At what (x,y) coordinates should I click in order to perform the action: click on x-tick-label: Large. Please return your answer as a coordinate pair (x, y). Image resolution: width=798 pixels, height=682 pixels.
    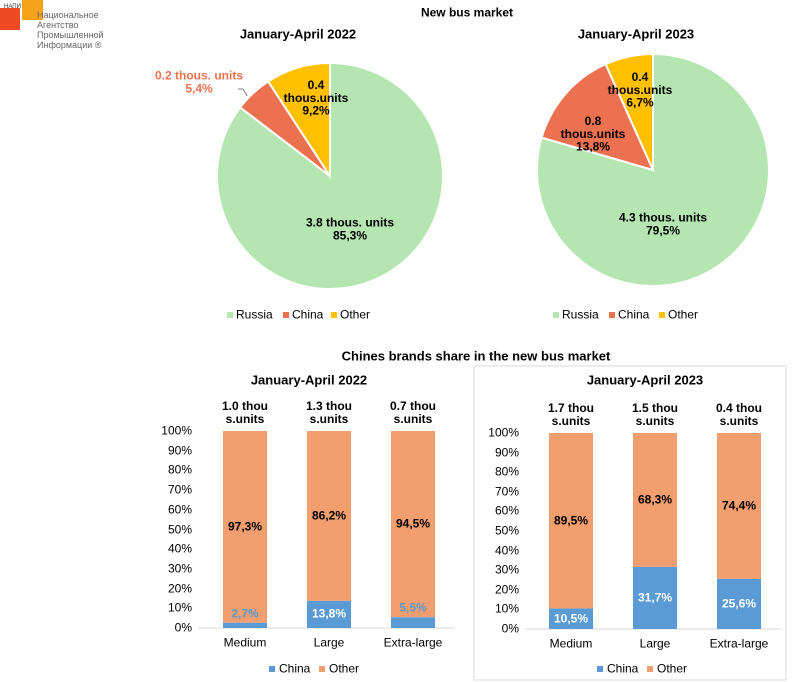
    Looking at the image, I should click on (655, 643).